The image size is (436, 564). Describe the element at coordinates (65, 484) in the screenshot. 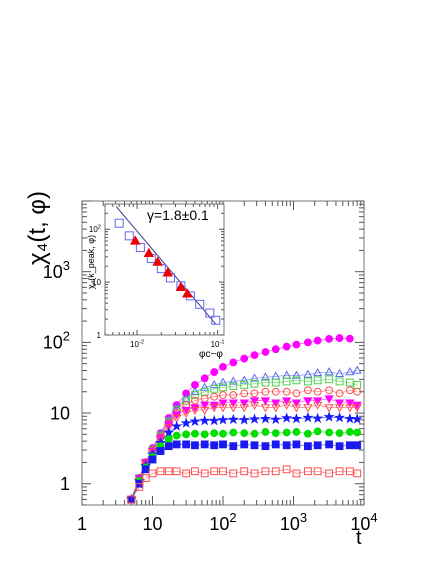

I see `y-tick-label: 1` at that location.